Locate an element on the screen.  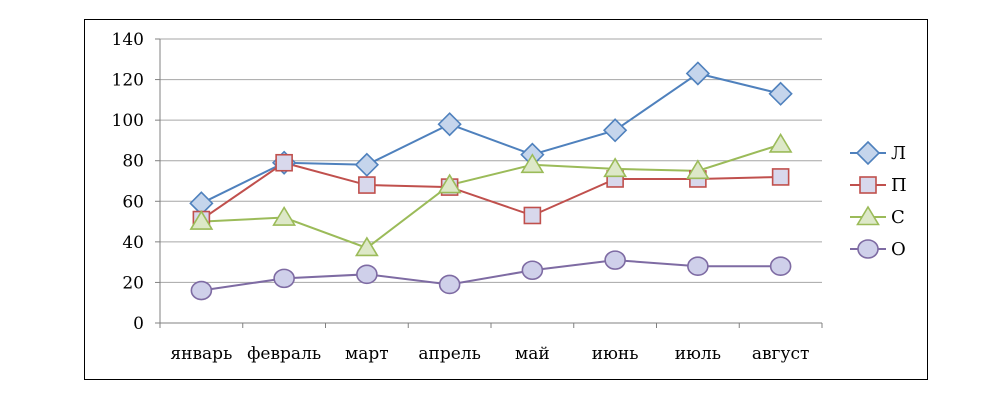
x-tick-label: июль is located at coordinates (698, 354).